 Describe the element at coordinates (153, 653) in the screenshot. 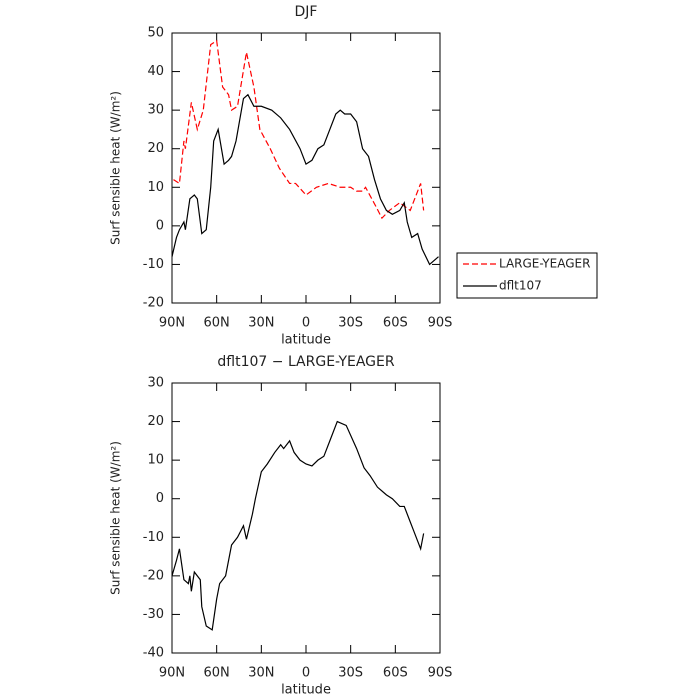

I see `y-tick-label: -40` at that location.